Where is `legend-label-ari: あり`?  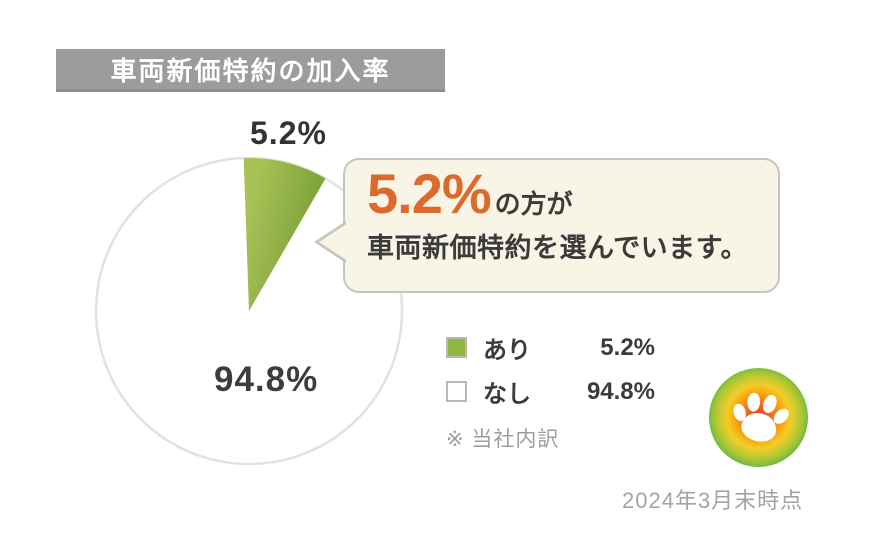 legend-label-ari: あり is located at coordinates (507, 350).